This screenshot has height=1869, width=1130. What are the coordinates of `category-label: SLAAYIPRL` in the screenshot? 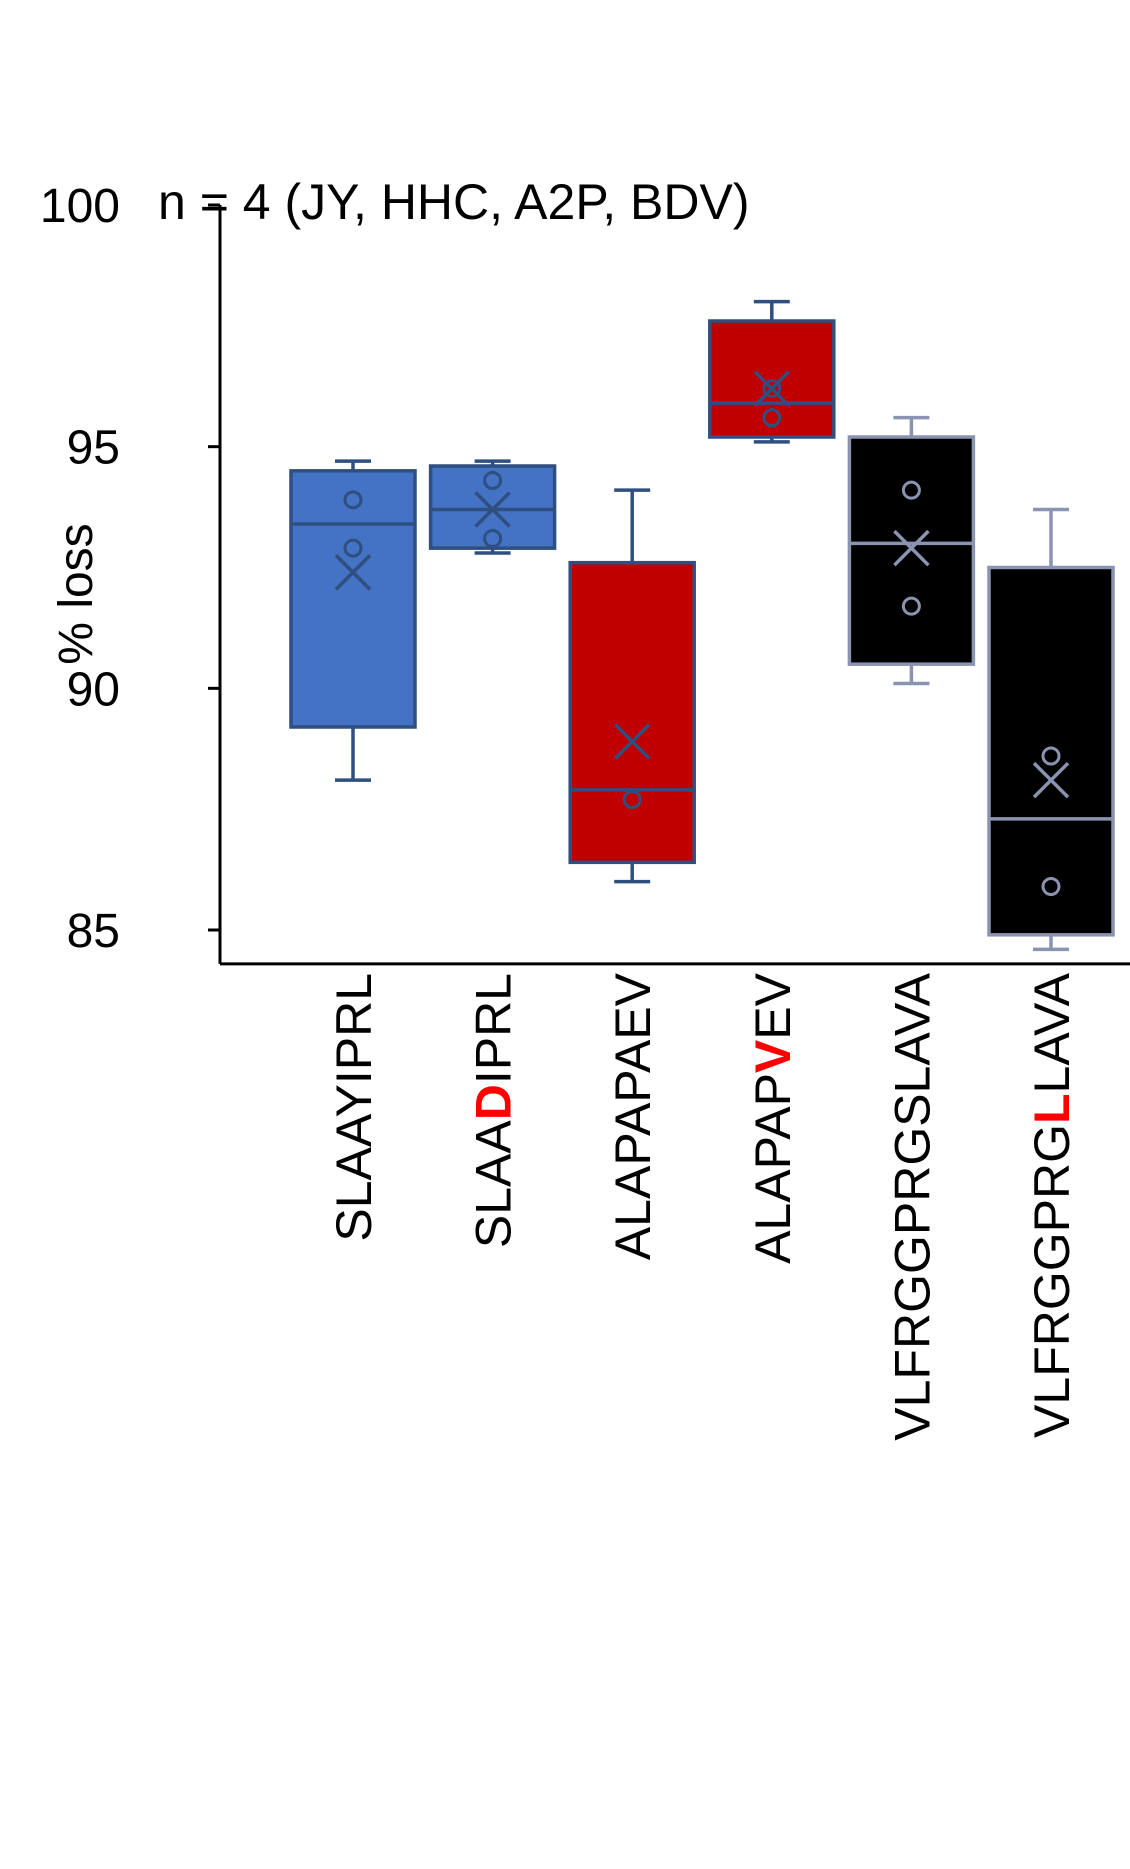 It's located at (354, 1107).